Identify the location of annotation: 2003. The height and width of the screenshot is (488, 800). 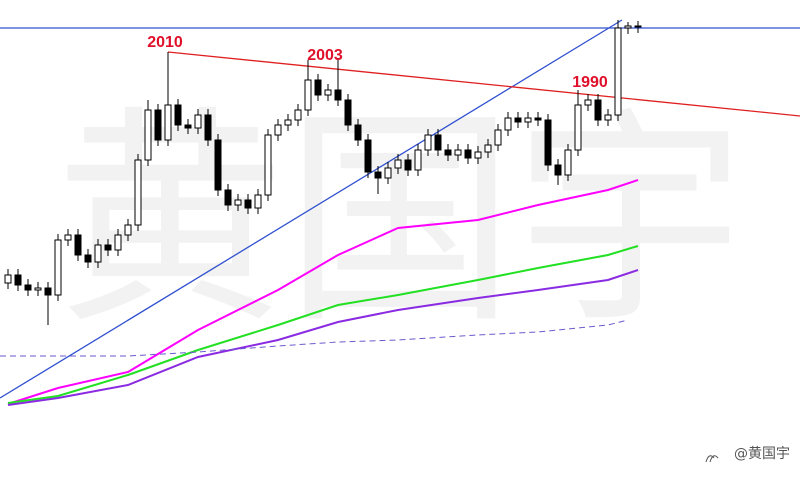
(325, 55).